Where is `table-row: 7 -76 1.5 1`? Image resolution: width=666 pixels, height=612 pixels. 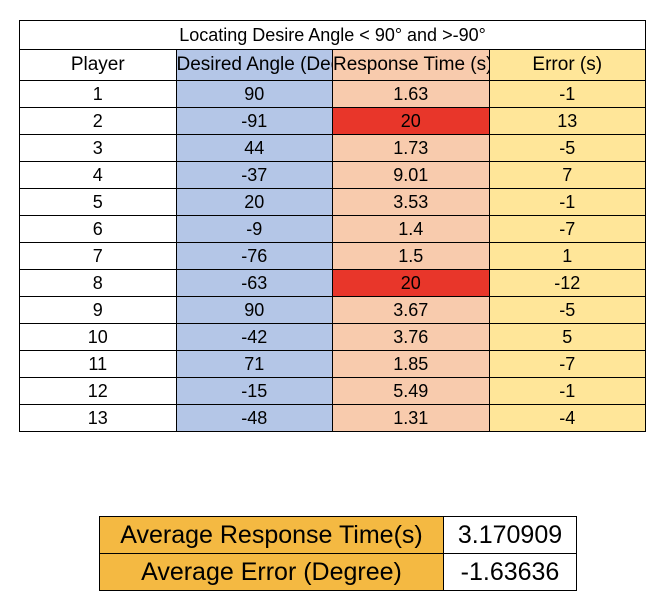
table-row: 7 -76 1.5 1 is located at coordinates (332, 256).